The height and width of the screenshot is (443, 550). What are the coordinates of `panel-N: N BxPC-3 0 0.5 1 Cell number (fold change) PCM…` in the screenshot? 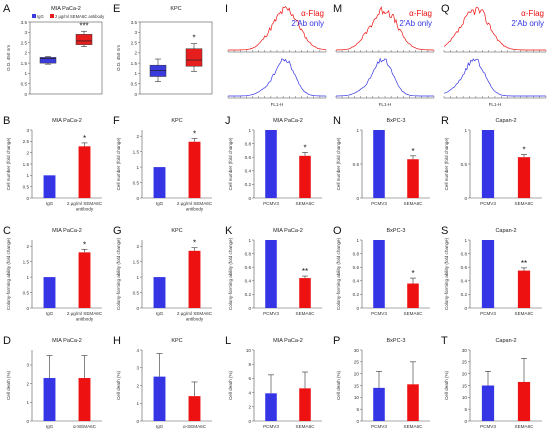 It's located at (381, 160).